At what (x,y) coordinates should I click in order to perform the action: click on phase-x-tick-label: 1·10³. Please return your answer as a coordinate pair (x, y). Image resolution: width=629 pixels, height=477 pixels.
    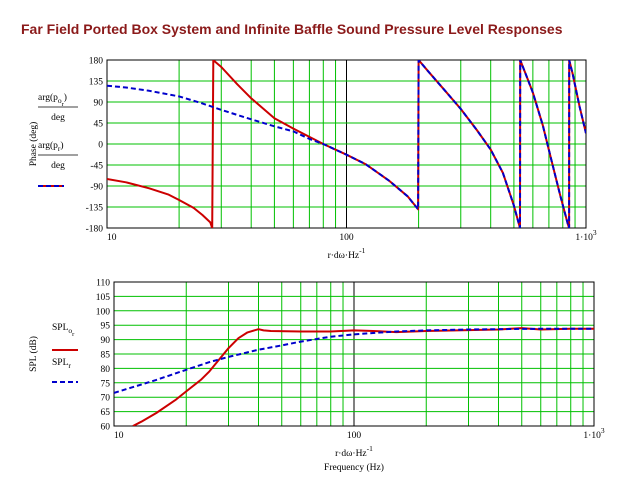
    Looking at the image, I should click on (585, 235).